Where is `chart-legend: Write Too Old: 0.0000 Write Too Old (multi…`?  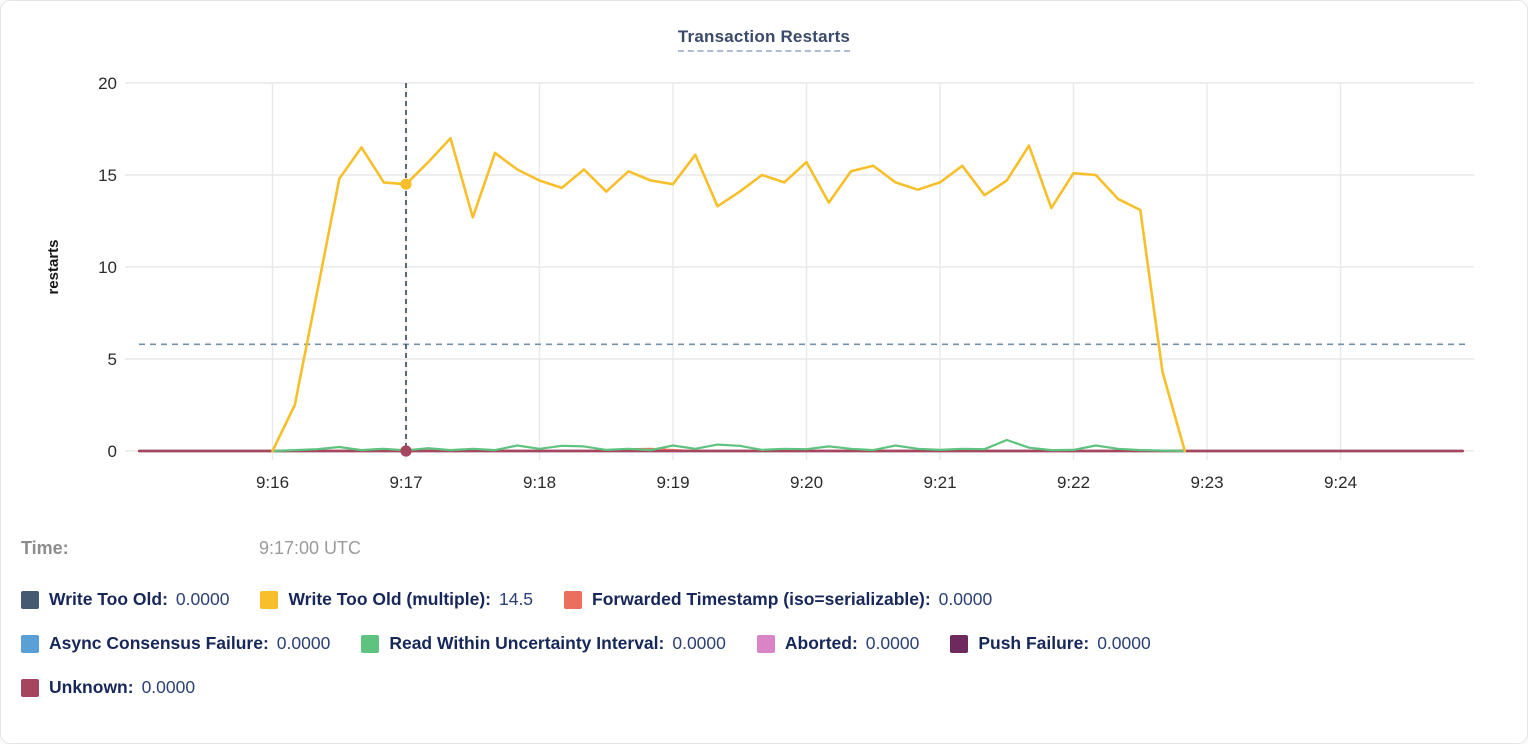
chart-legend: Write Too Old: 0.0000 Write Too Old (multi… is located at coordinates (766, 643).